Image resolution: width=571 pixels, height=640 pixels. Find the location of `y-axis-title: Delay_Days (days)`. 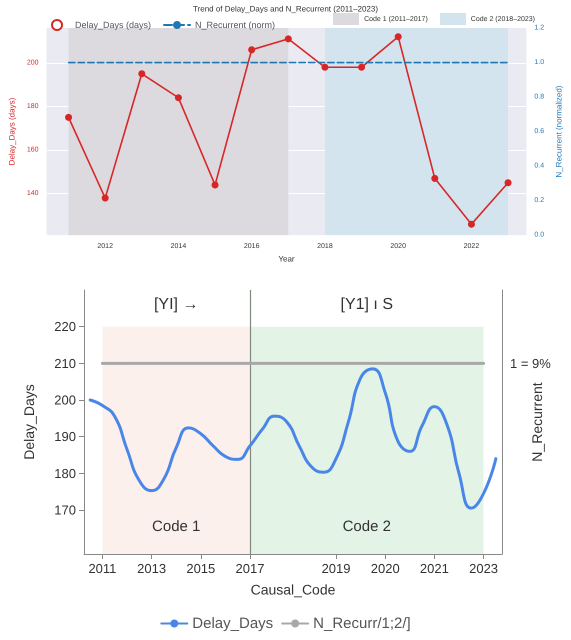

y-axis-title: Delay_Days (days) is located at coordinates (12, 131).